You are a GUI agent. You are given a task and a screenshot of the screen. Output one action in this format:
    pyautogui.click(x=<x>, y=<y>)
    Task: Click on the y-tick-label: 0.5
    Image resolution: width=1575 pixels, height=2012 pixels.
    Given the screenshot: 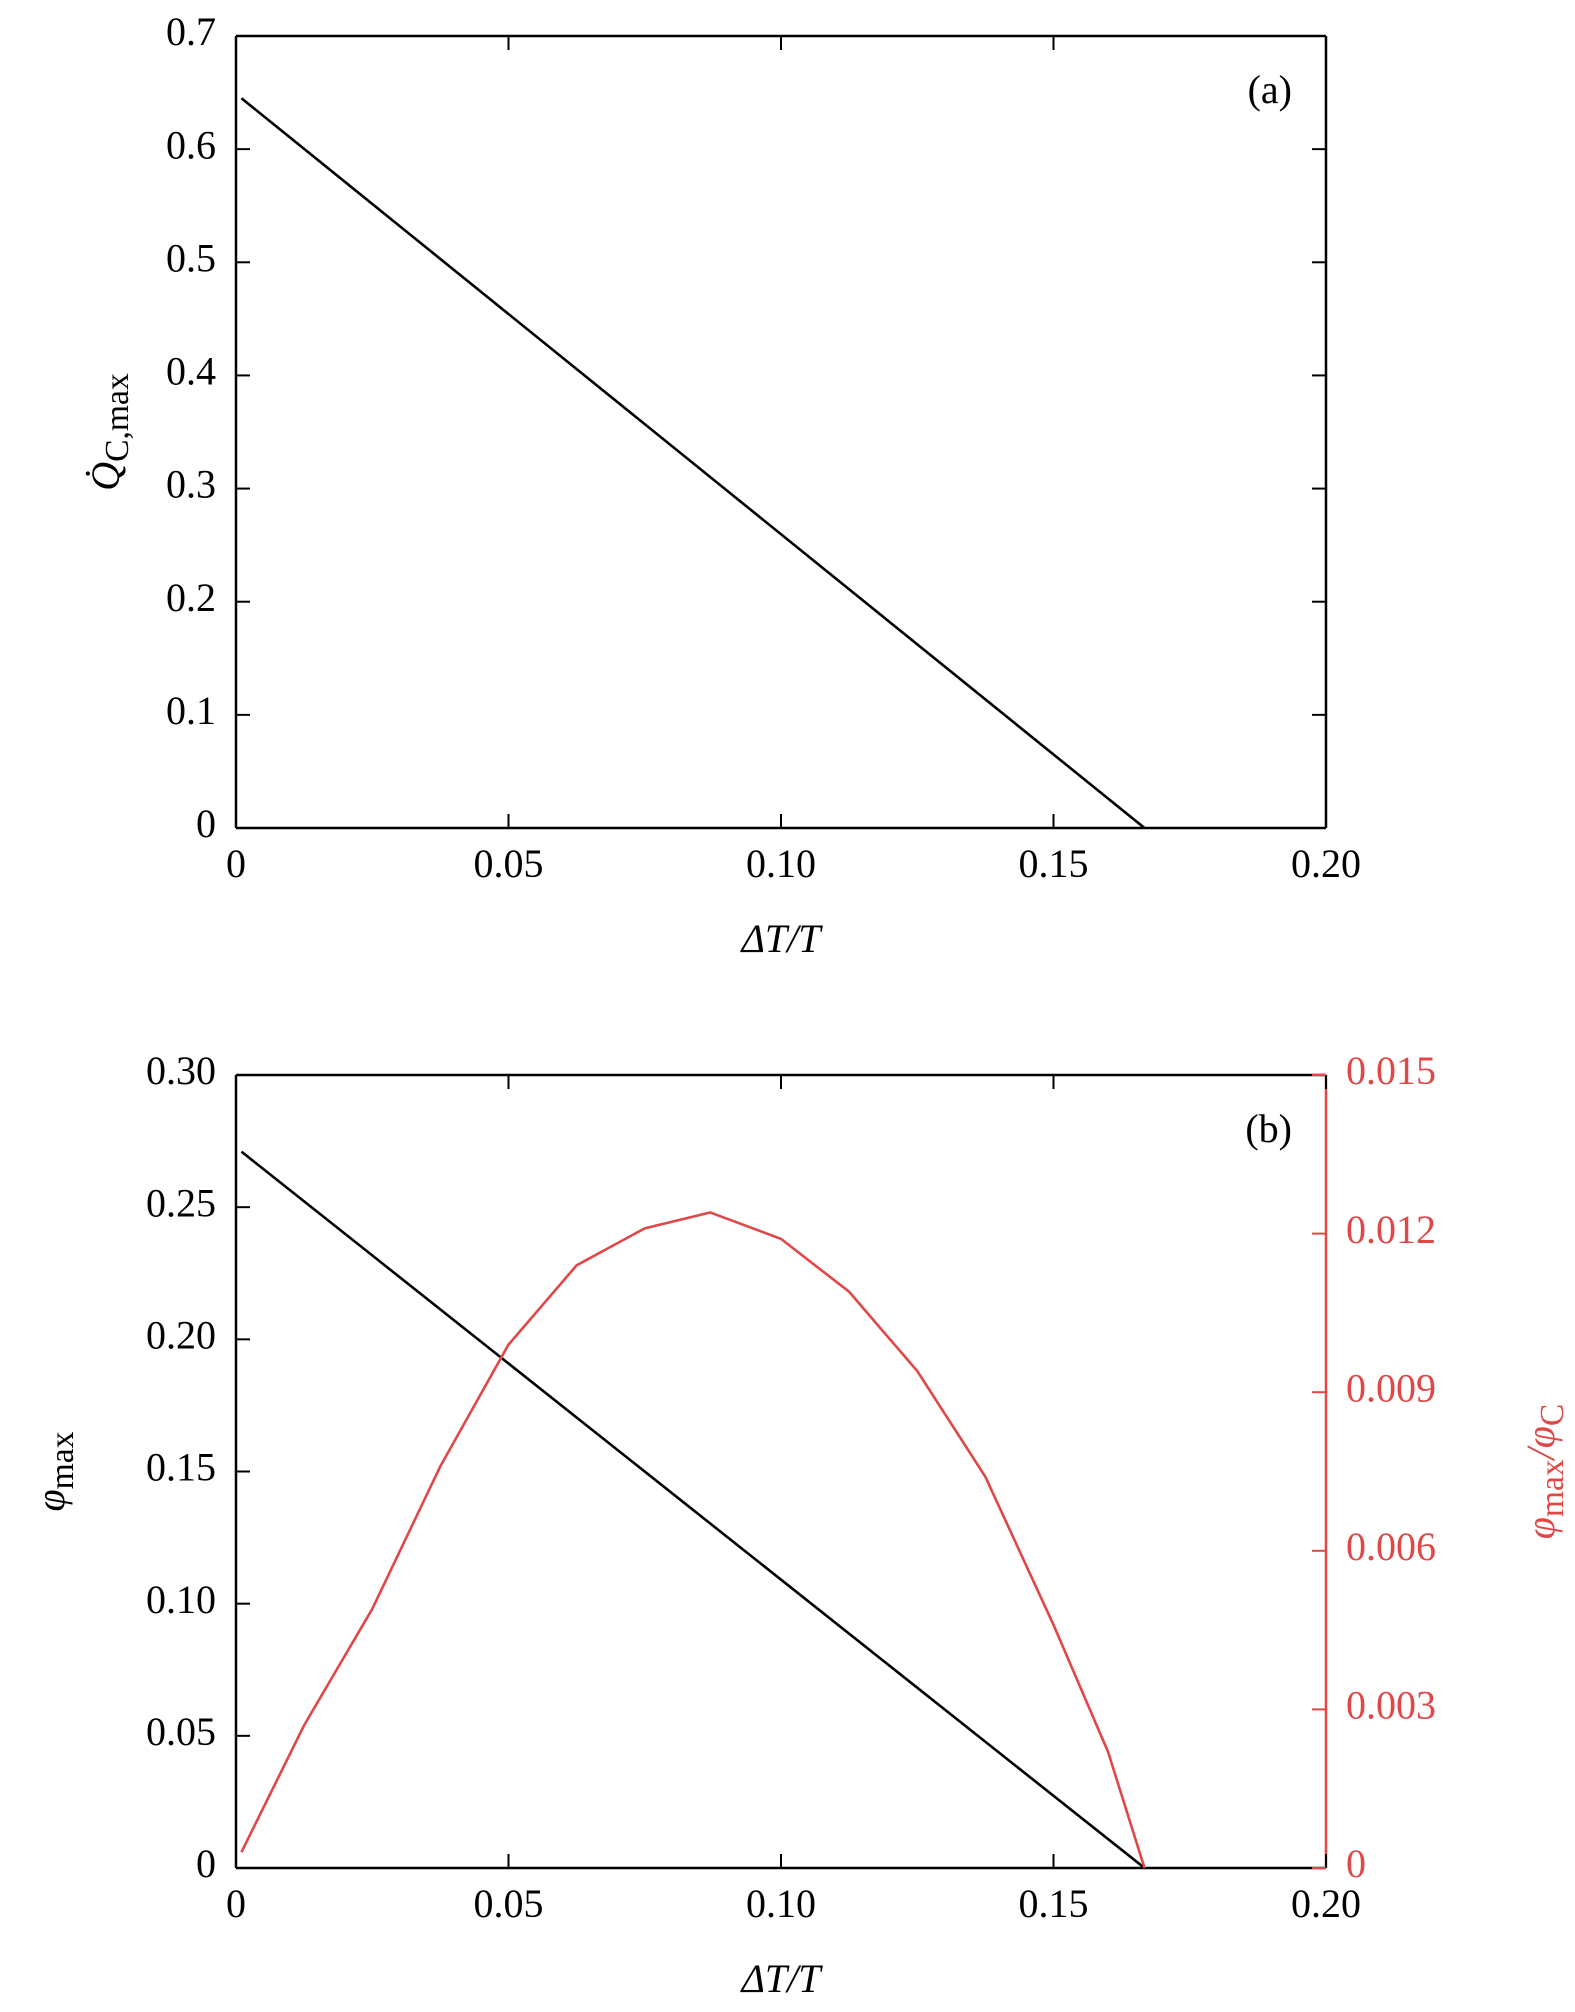 What is the action you would take?
    pyautogui.click(x=191, y=257)
    